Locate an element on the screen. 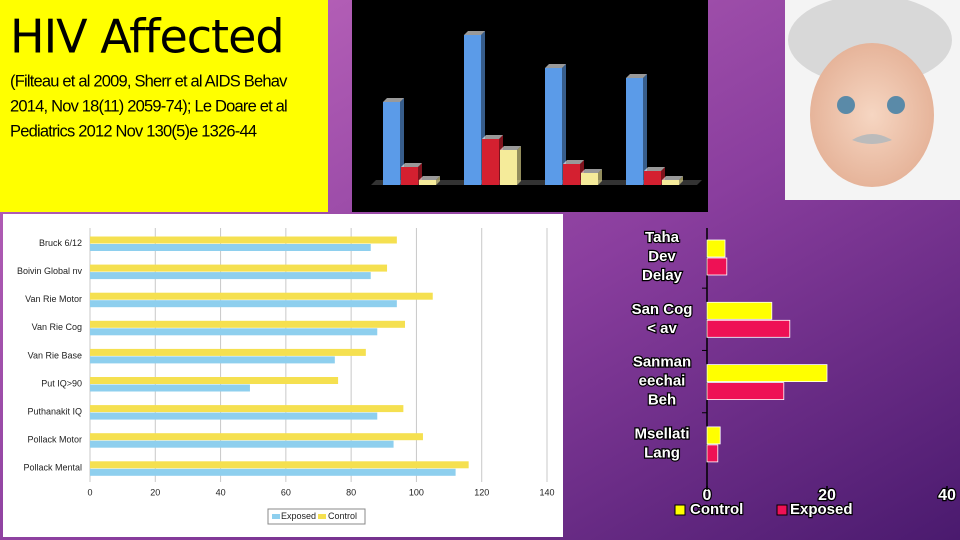 This screenshot has height=540, width=960. category-label: Van Rie Motor is located at coordinates (53, 299).